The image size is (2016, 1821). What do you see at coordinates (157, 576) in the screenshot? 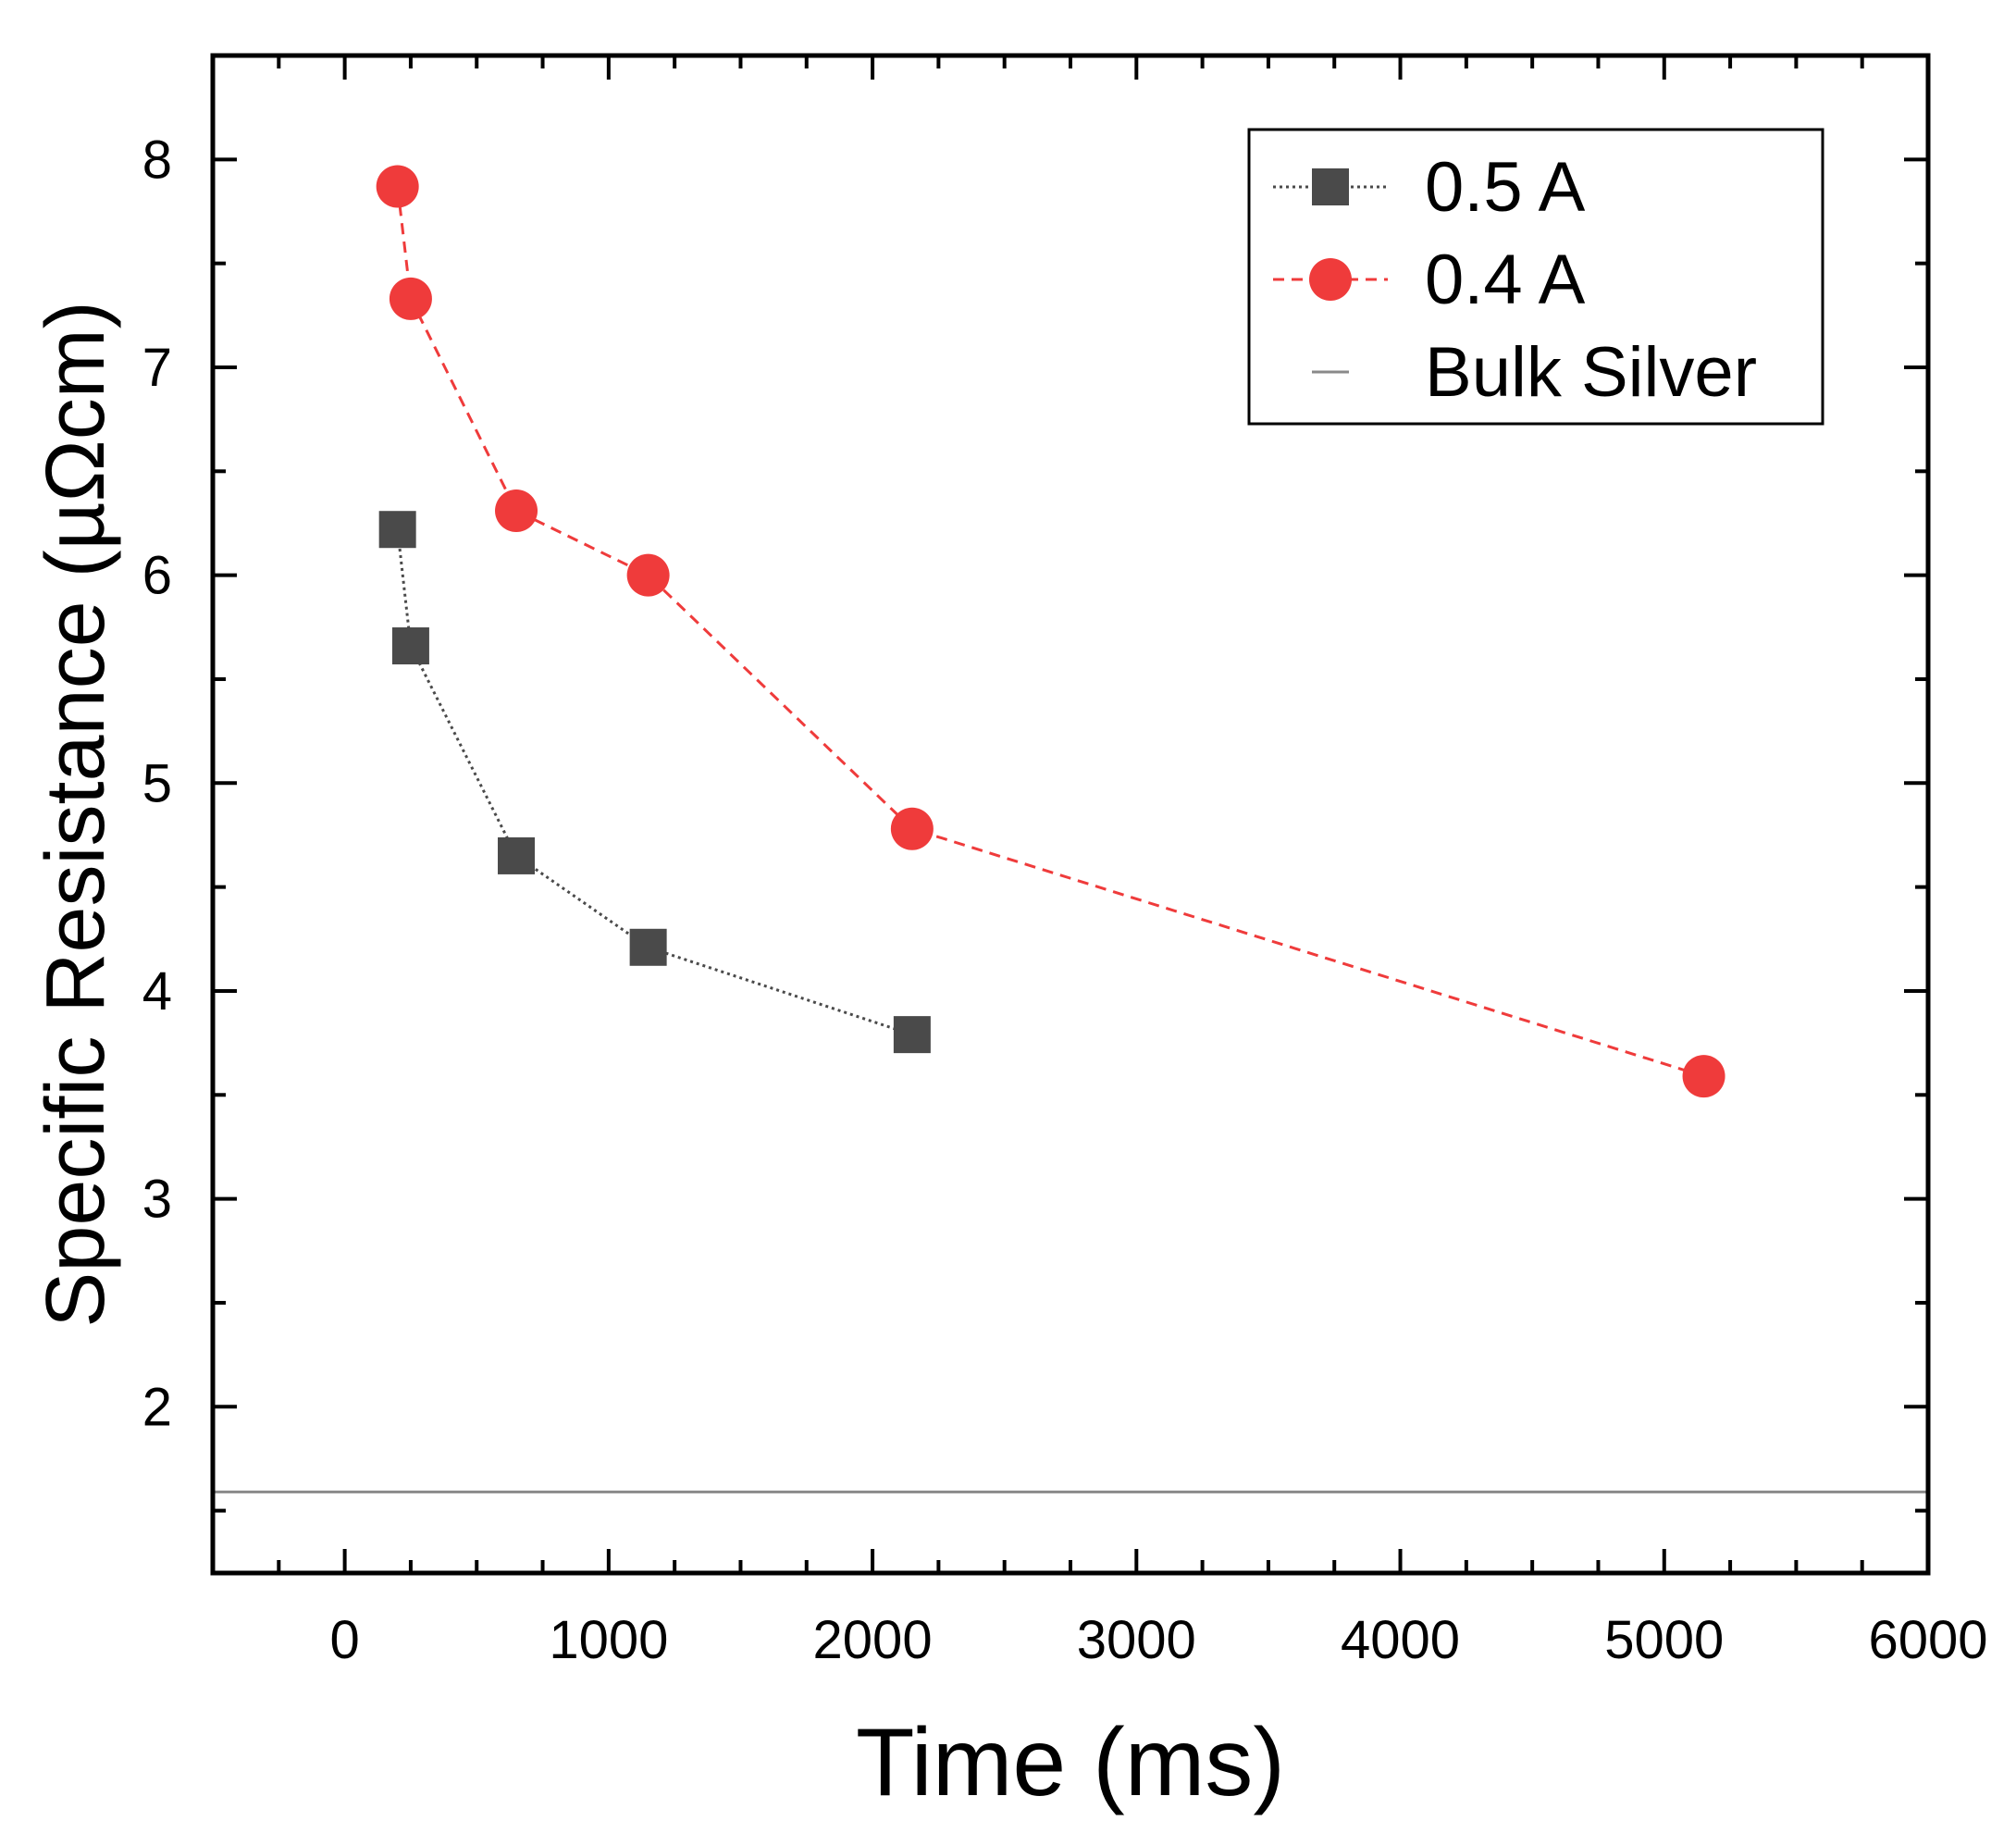
I see `y-tick-label: 6` at bounding box center [157, 576].